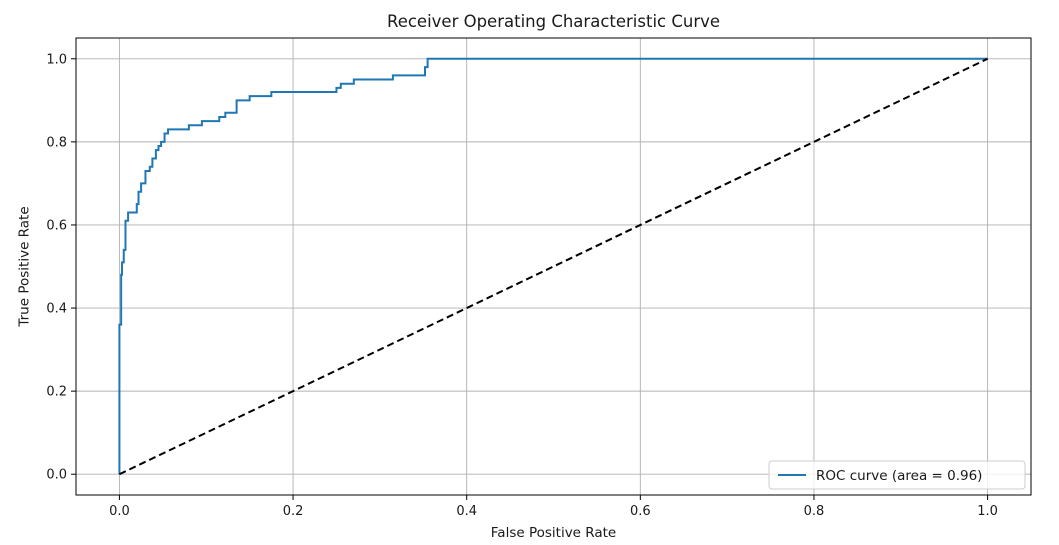  I want to click on x-axis-label: False Positive Rate, so click(553, 533).